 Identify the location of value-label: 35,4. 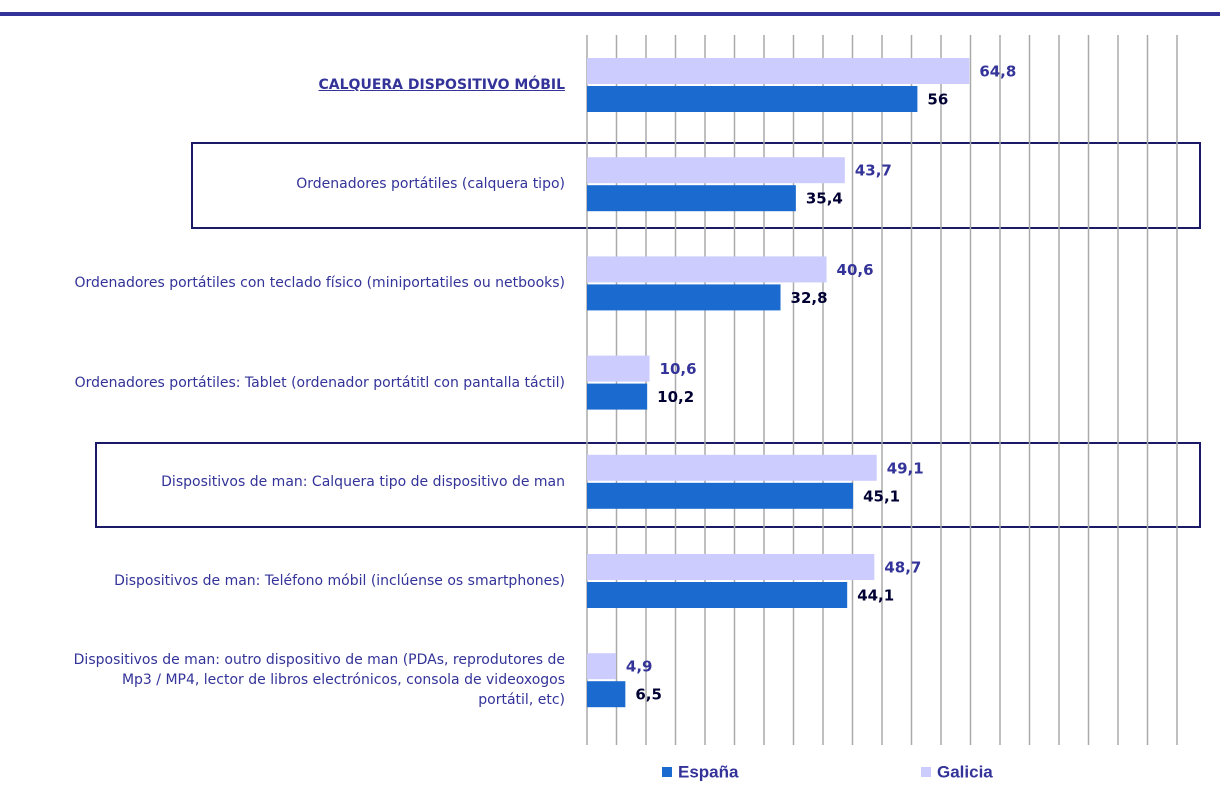
(824, 199).